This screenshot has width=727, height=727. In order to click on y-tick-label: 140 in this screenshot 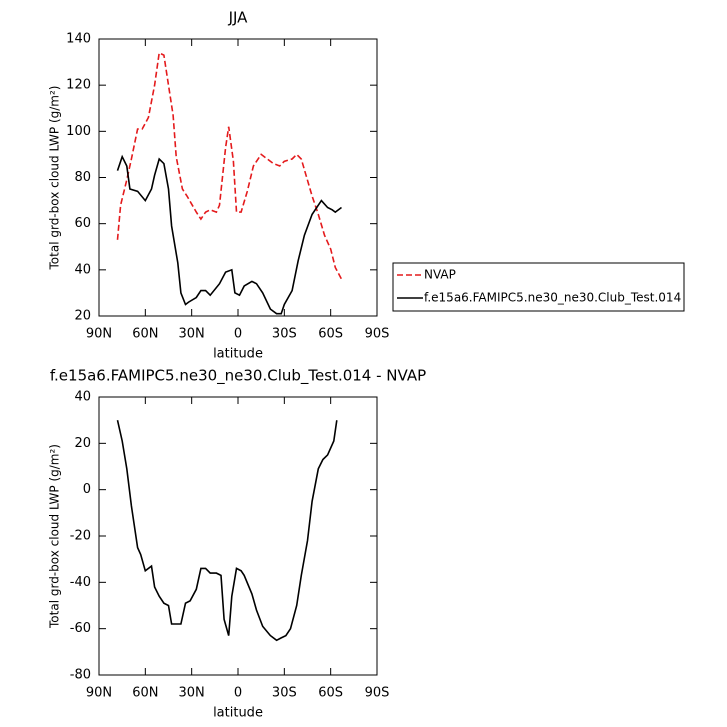, I will do `click(78, 39)`.